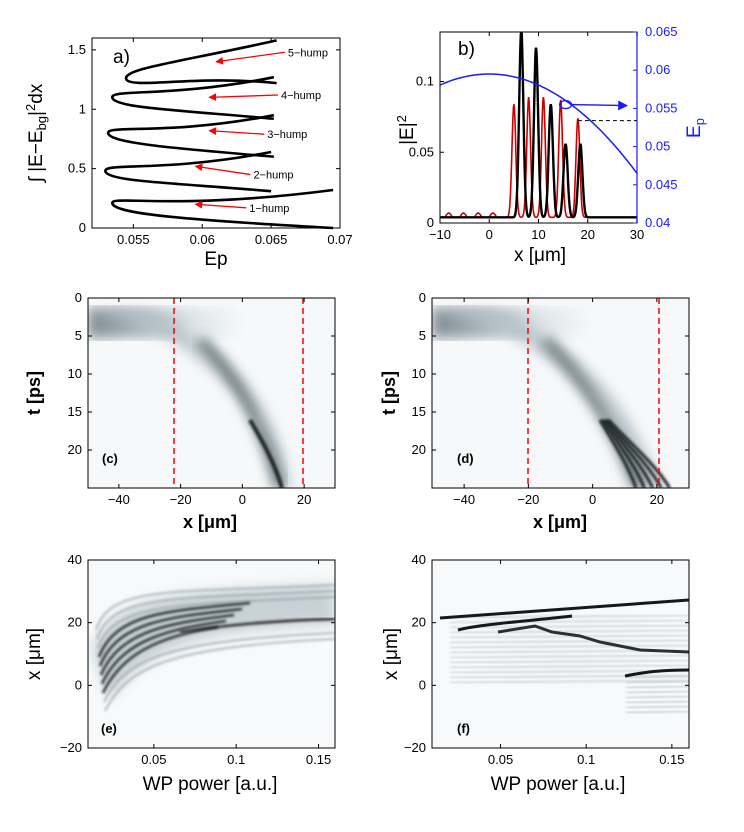 This screenshot has height=832, width=744. I want to click on panel-e-xlabel: WP power [a.u.], so click(210, 784).